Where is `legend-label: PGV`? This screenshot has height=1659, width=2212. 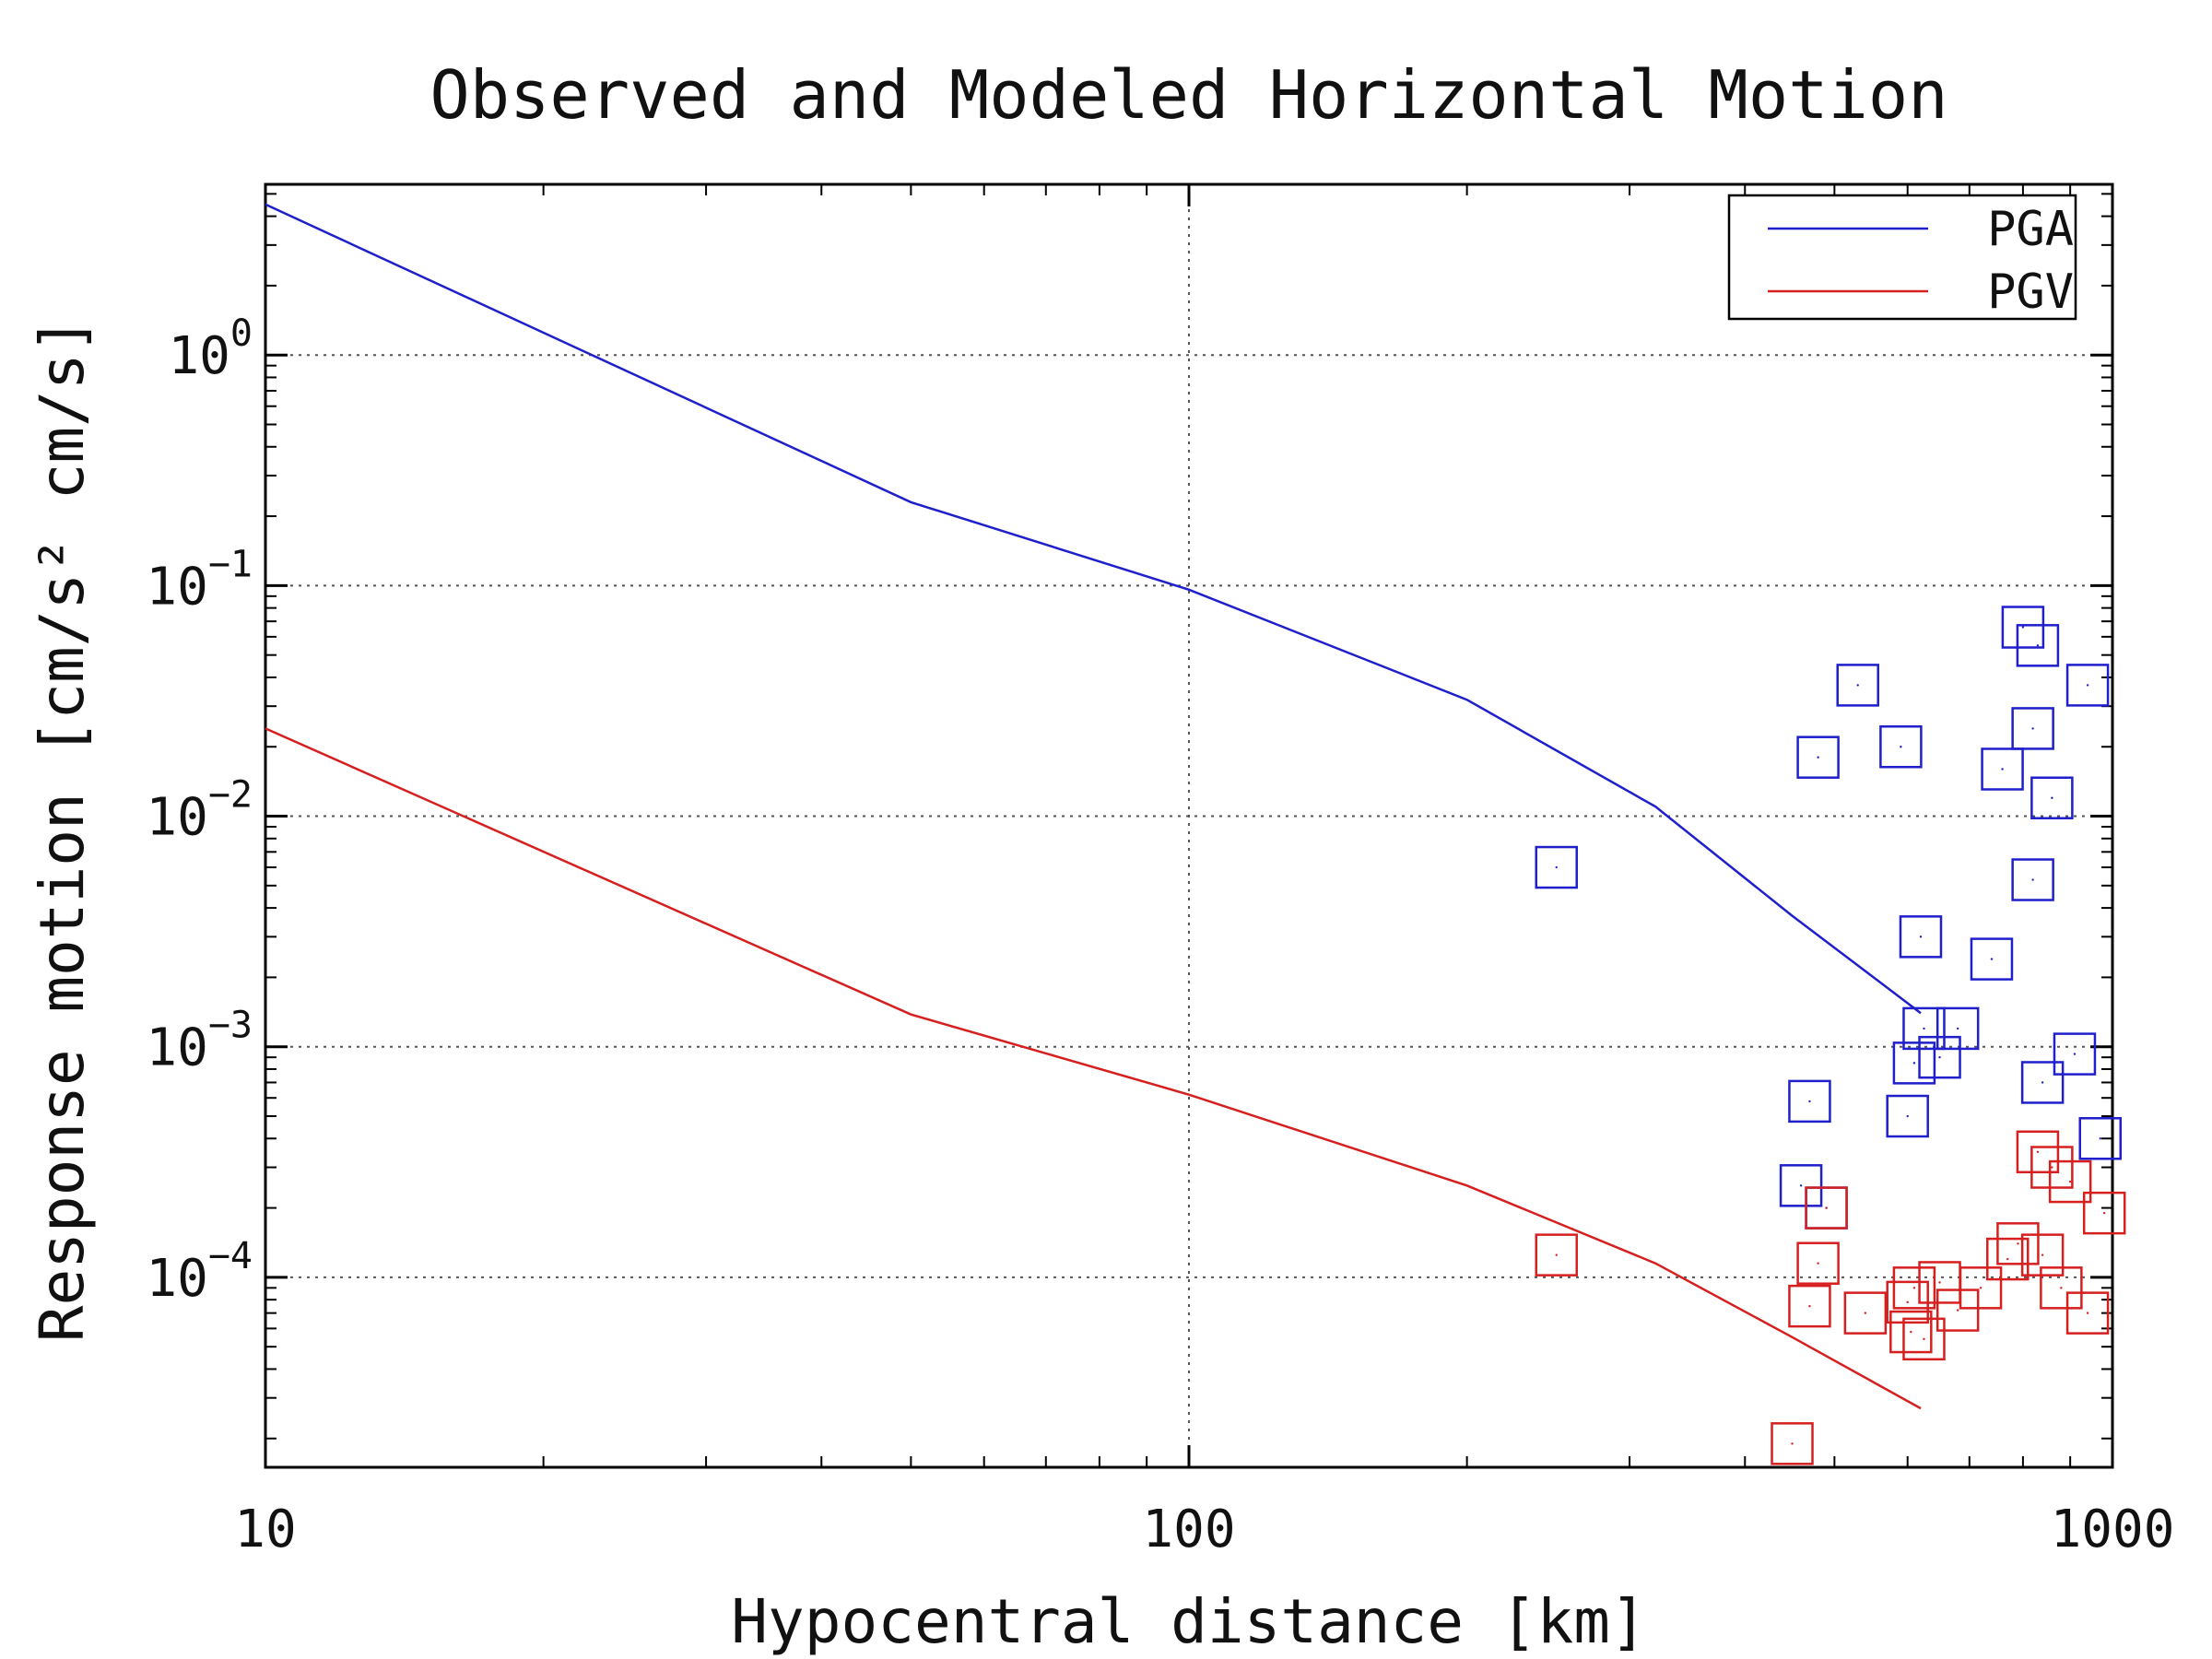 legend-label: PGV is located at coordinates (2030, 292).